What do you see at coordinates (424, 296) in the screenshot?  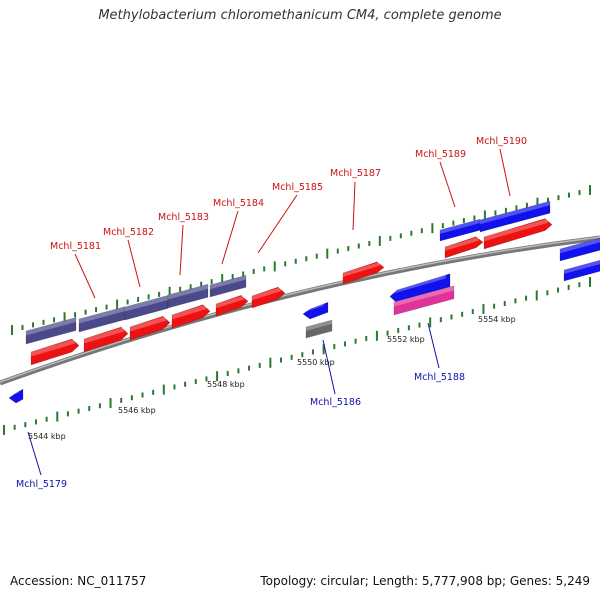 I see `gene-pink-shine` at bounding box center [424, 296].